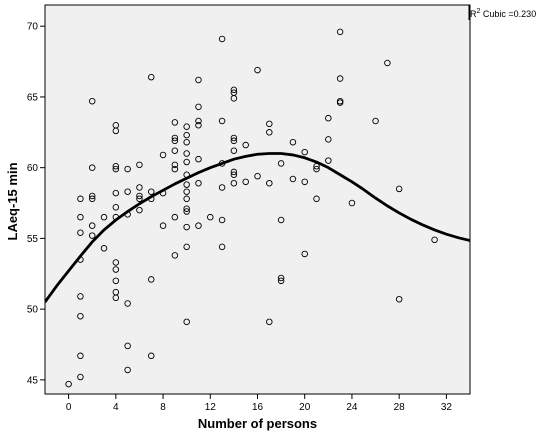 This screenshot has width=550, height=436. I want to click on y-tick-label: 60, so click(33, 168).